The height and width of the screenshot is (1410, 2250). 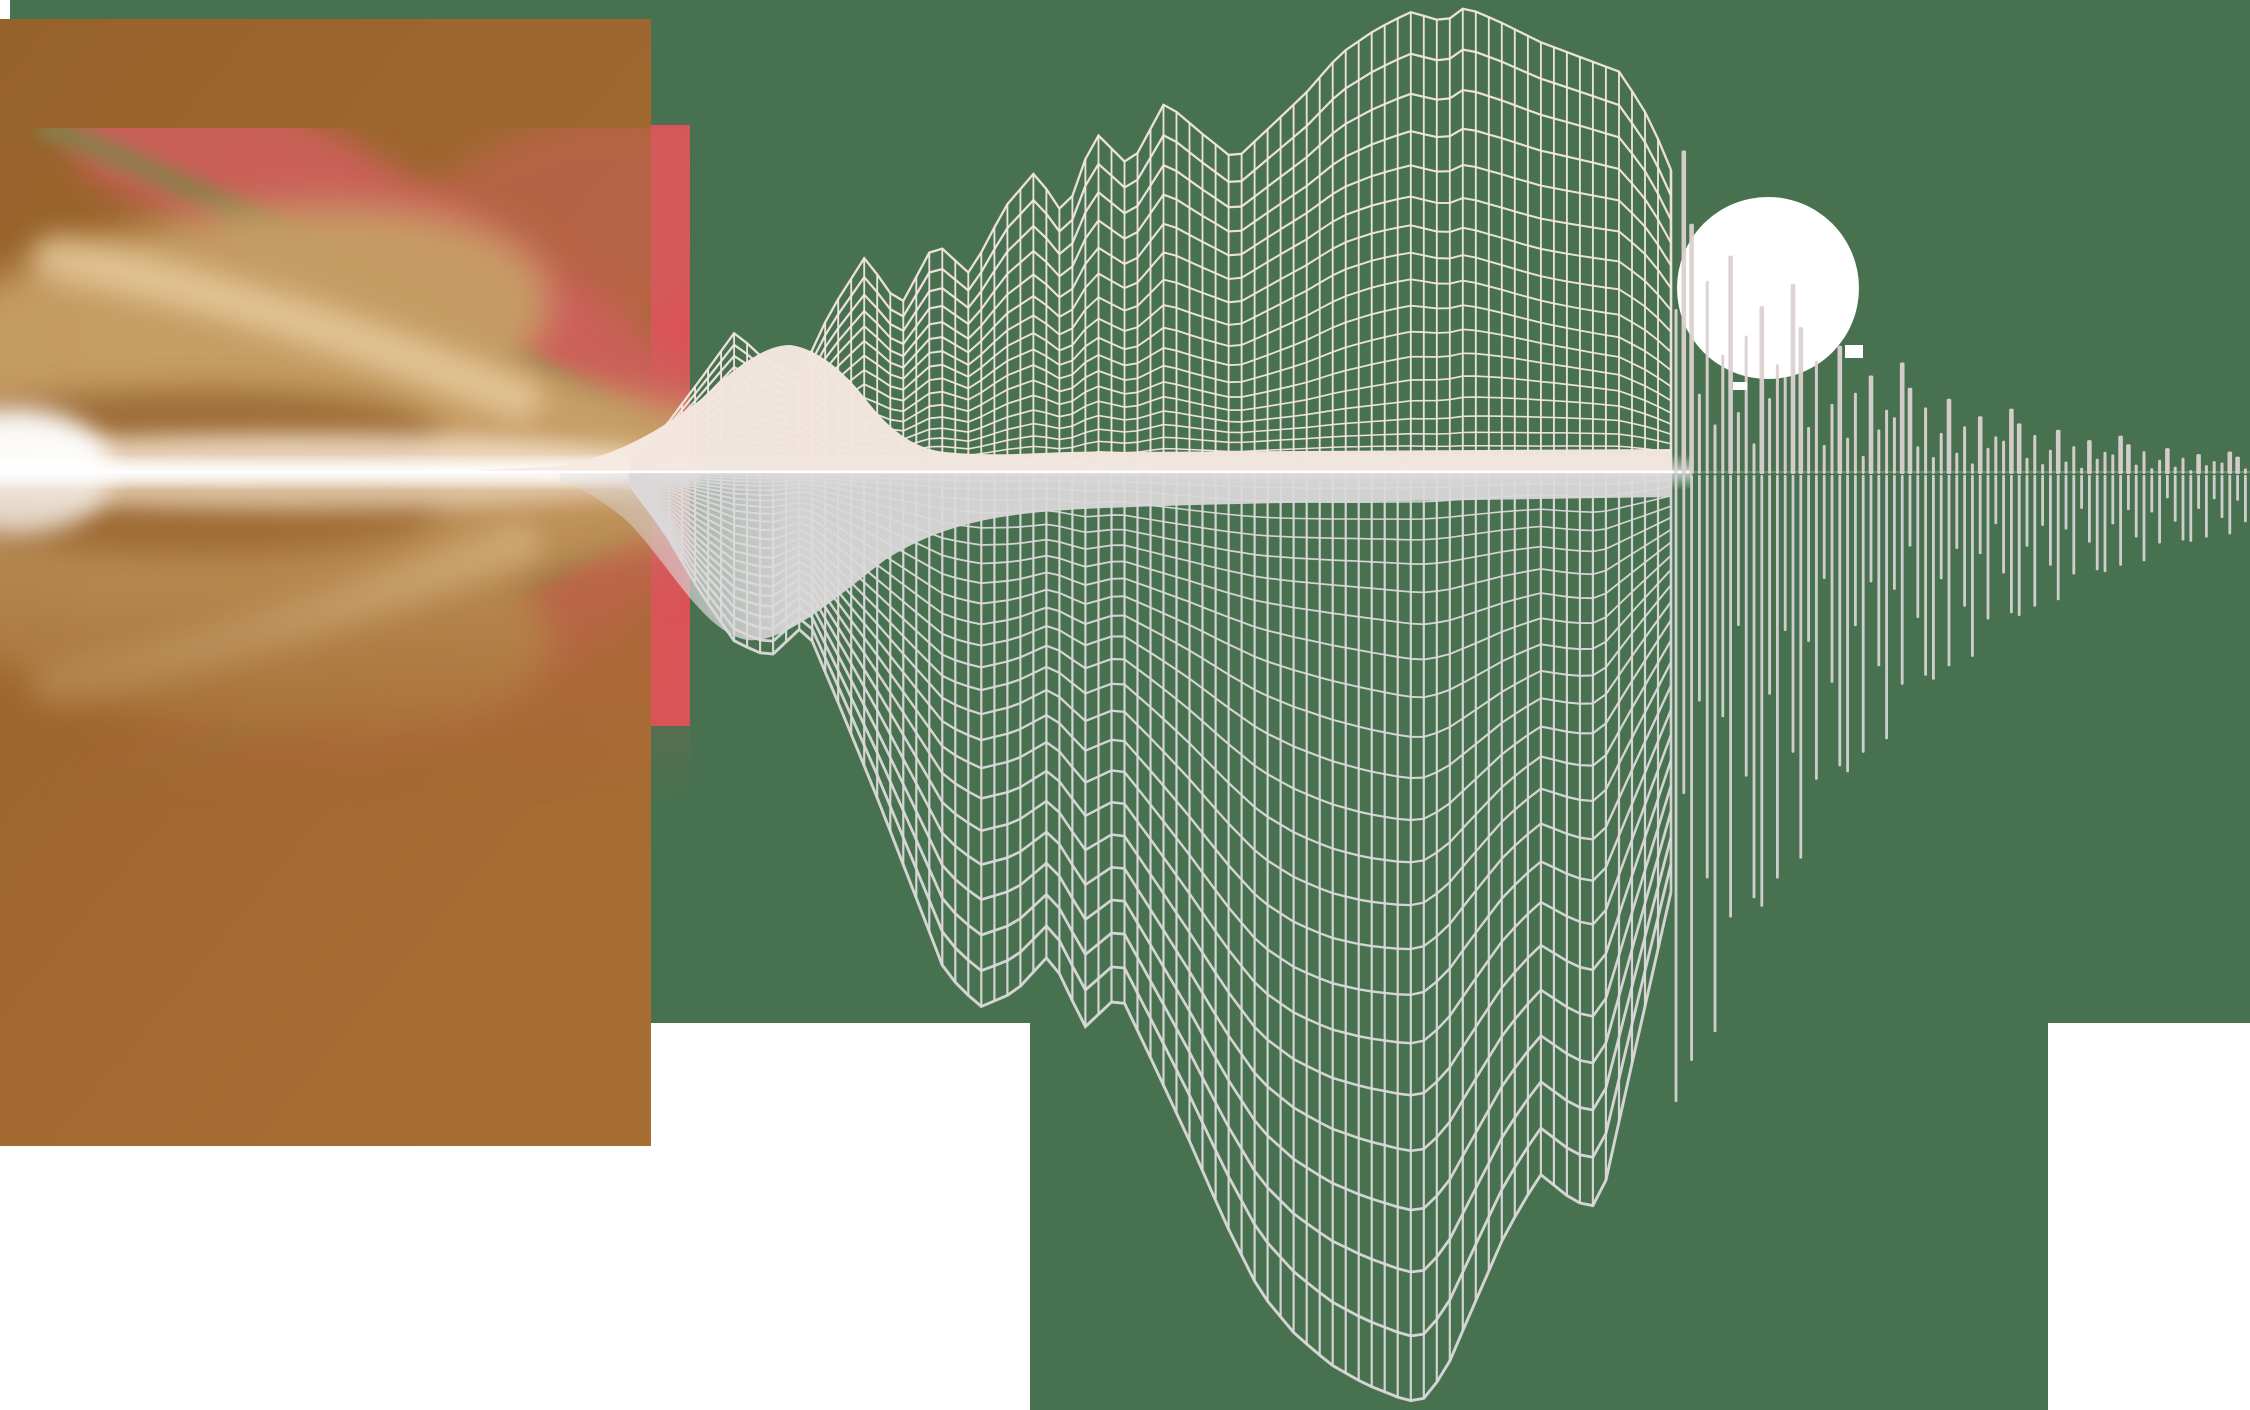 I want to click on green-field-lower, so click(x=1539, y=1216).